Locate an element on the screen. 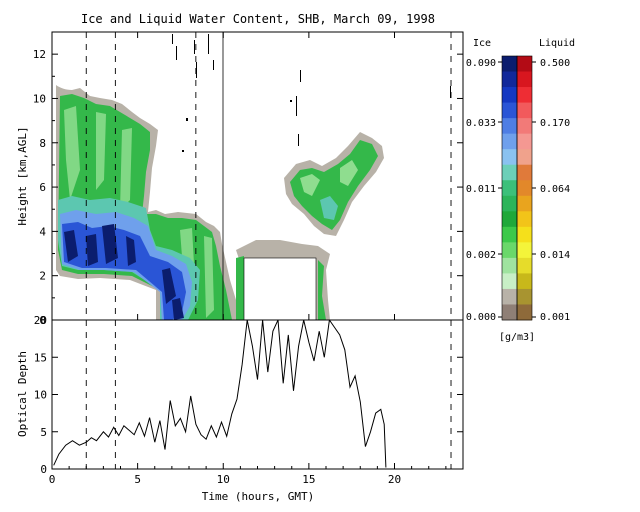  x-tick-label-15: 15 is located at coordinates (308, 479).